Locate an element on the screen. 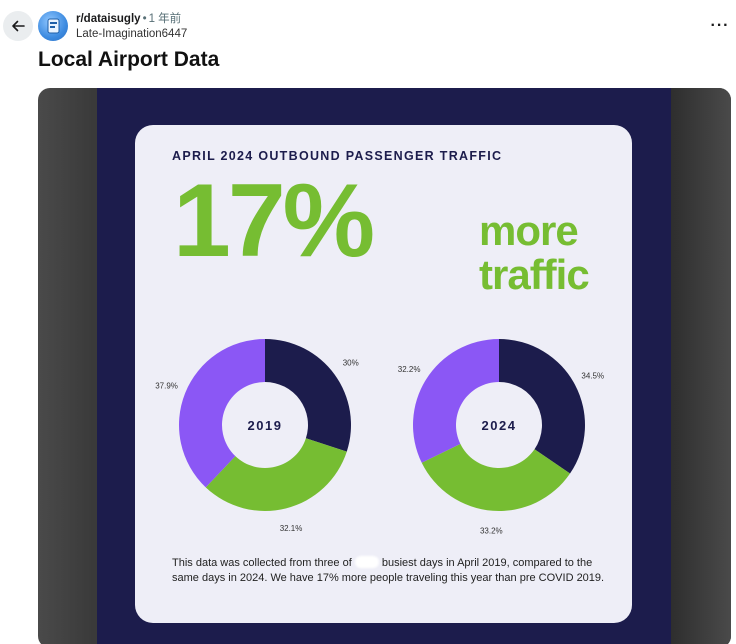  post-title: Local Airport Data is located at coordinates (129, 59).